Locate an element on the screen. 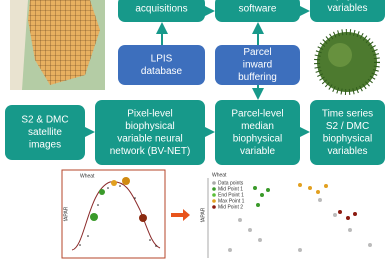 This screenshot has height=260, width=390. box-label: inward is located at coordinates (257, 65).